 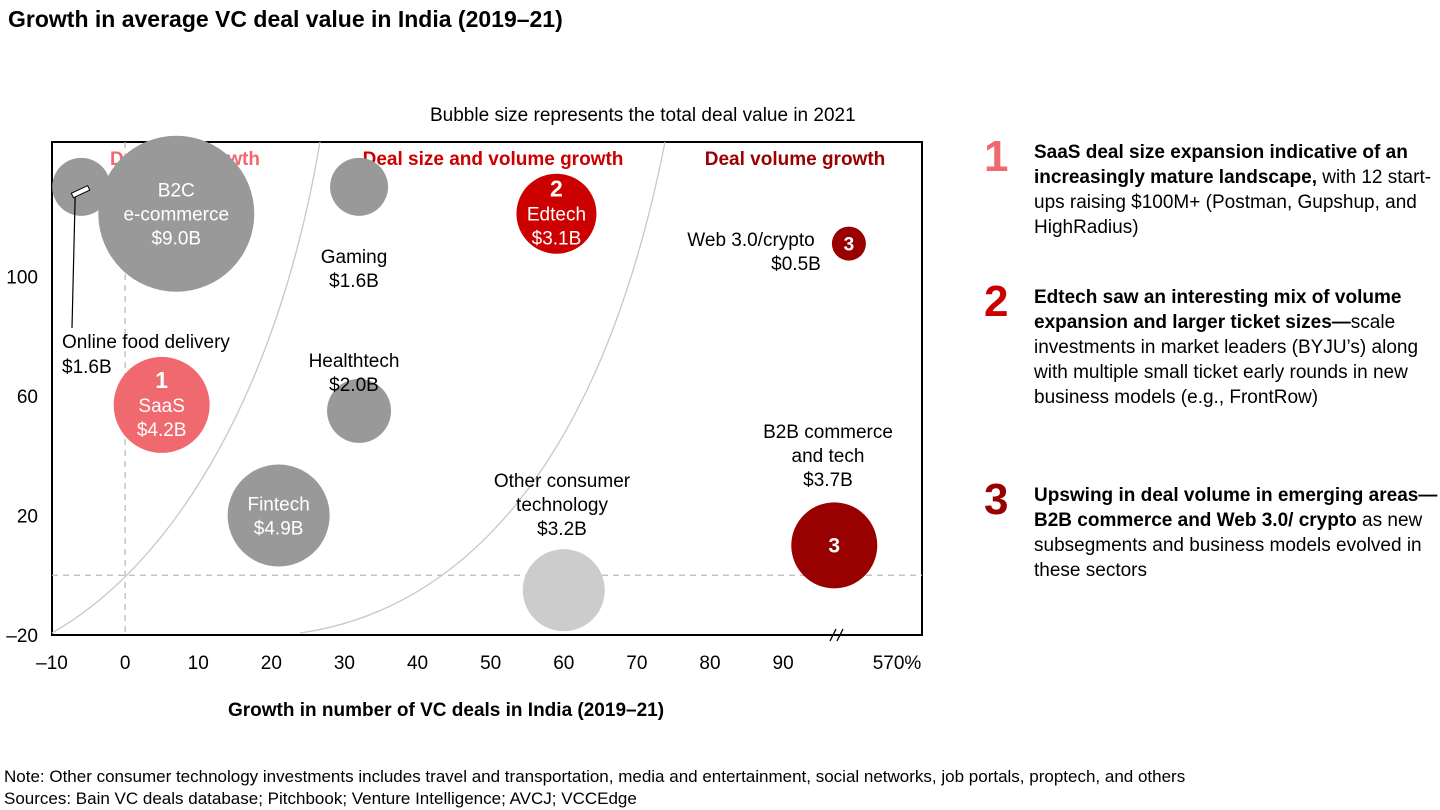 What do you see at coordinates (557, 239) in the screenshot?
I see `bubble-value: $3.1B` at bounding box center [557, 239].